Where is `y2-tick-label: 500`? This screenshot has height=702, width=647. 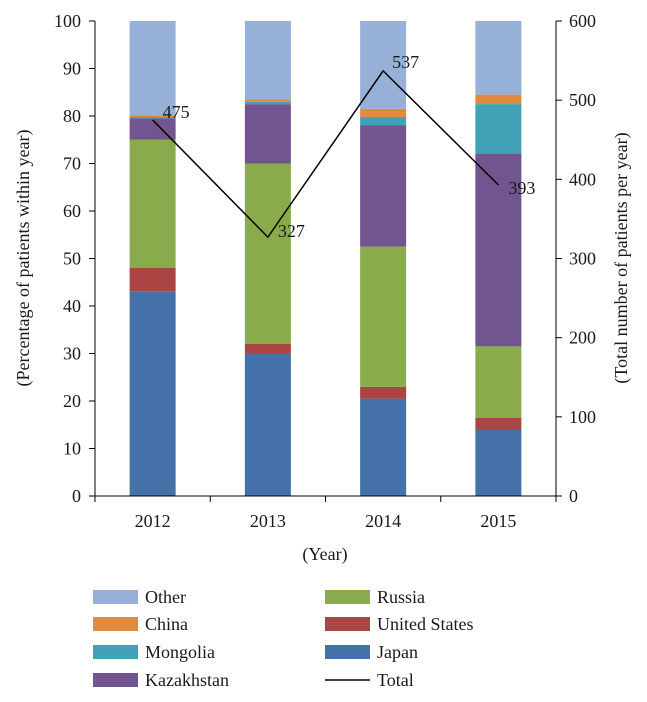
y2-tick-label: 500 is located at coordinates (582, 100).